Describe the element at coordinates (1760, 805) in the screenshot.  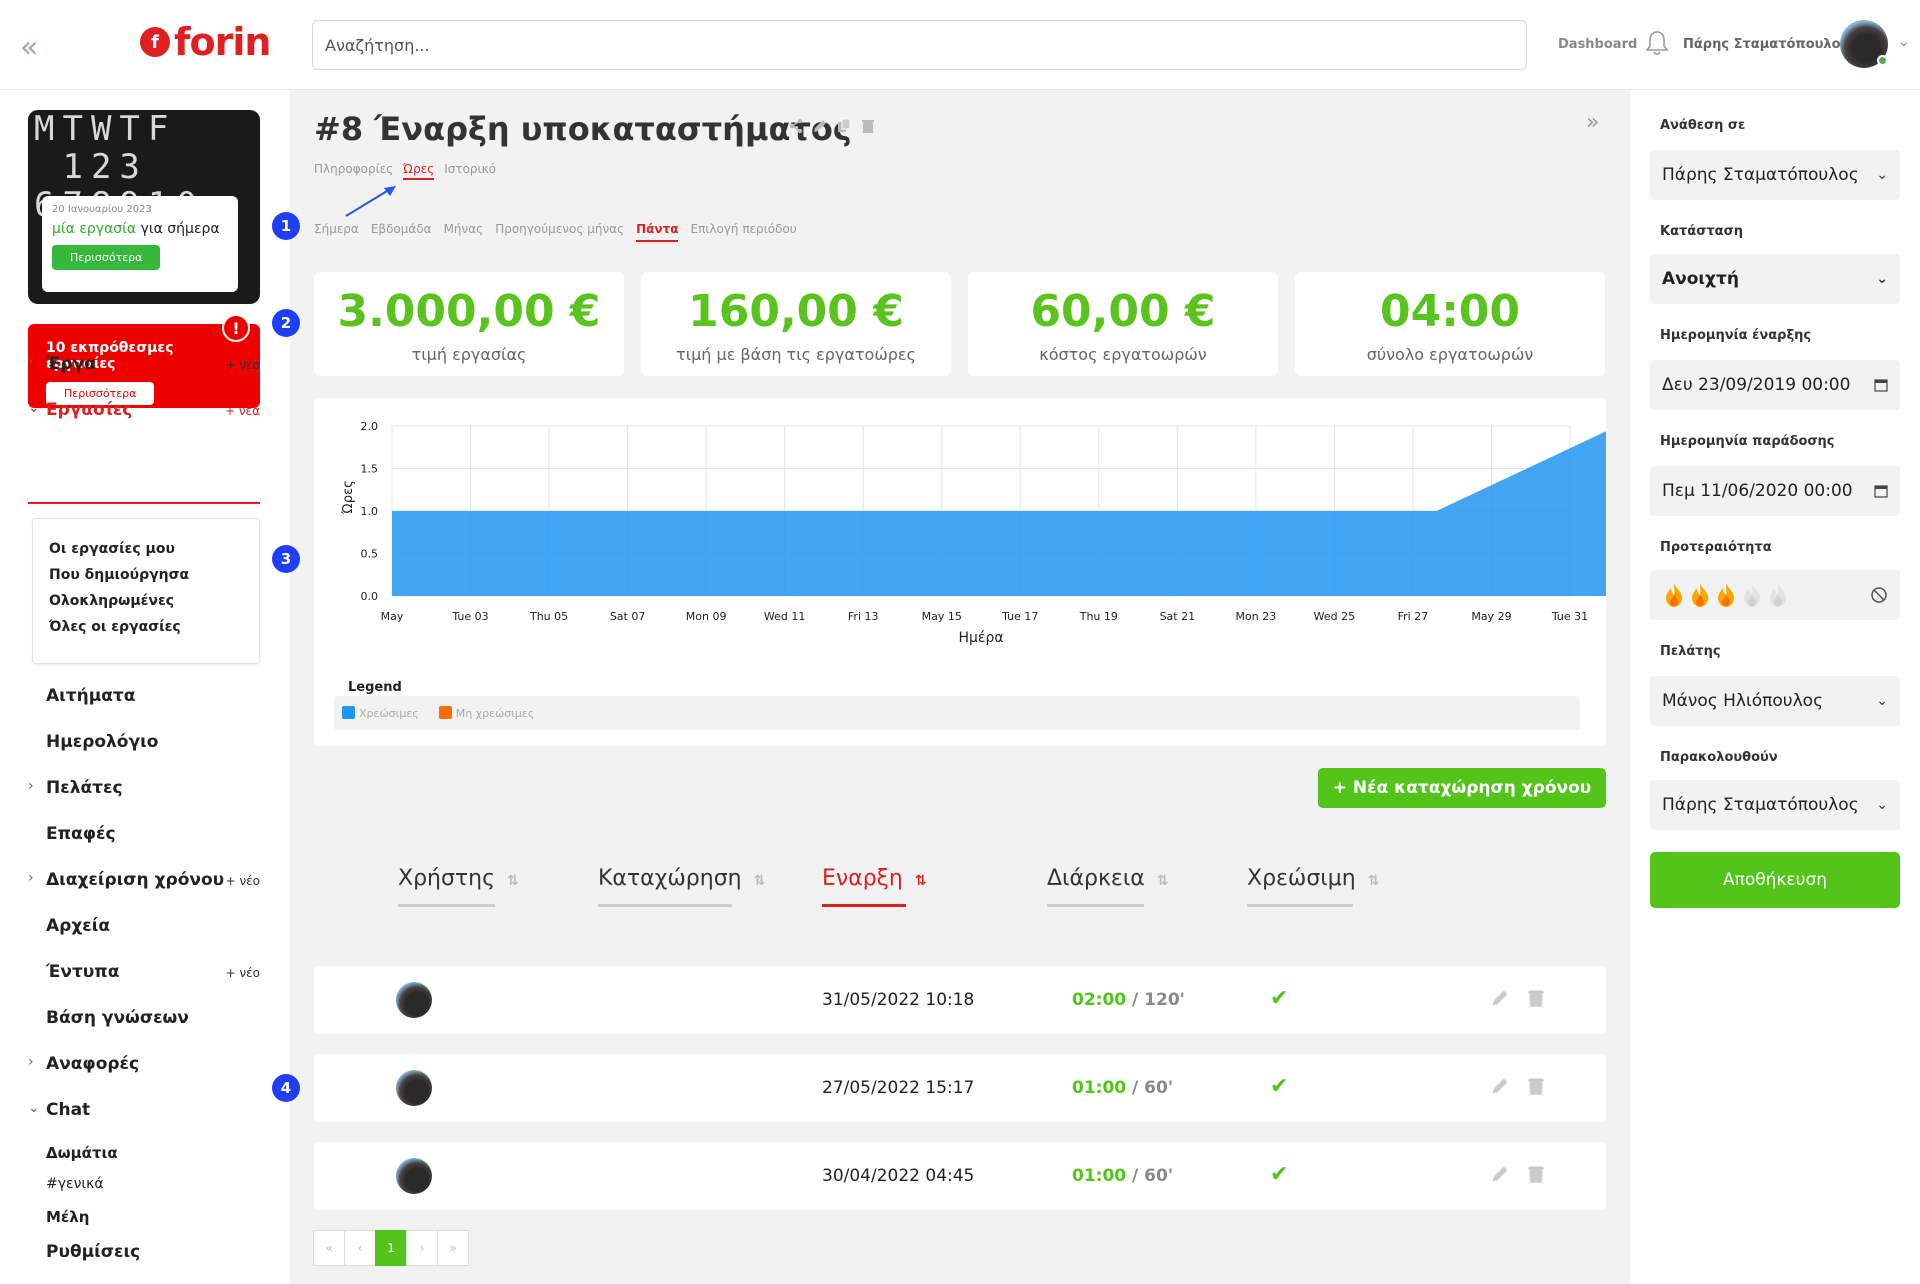
I see `watchers-value: Πάρης Σταματόπουλος` at that location.